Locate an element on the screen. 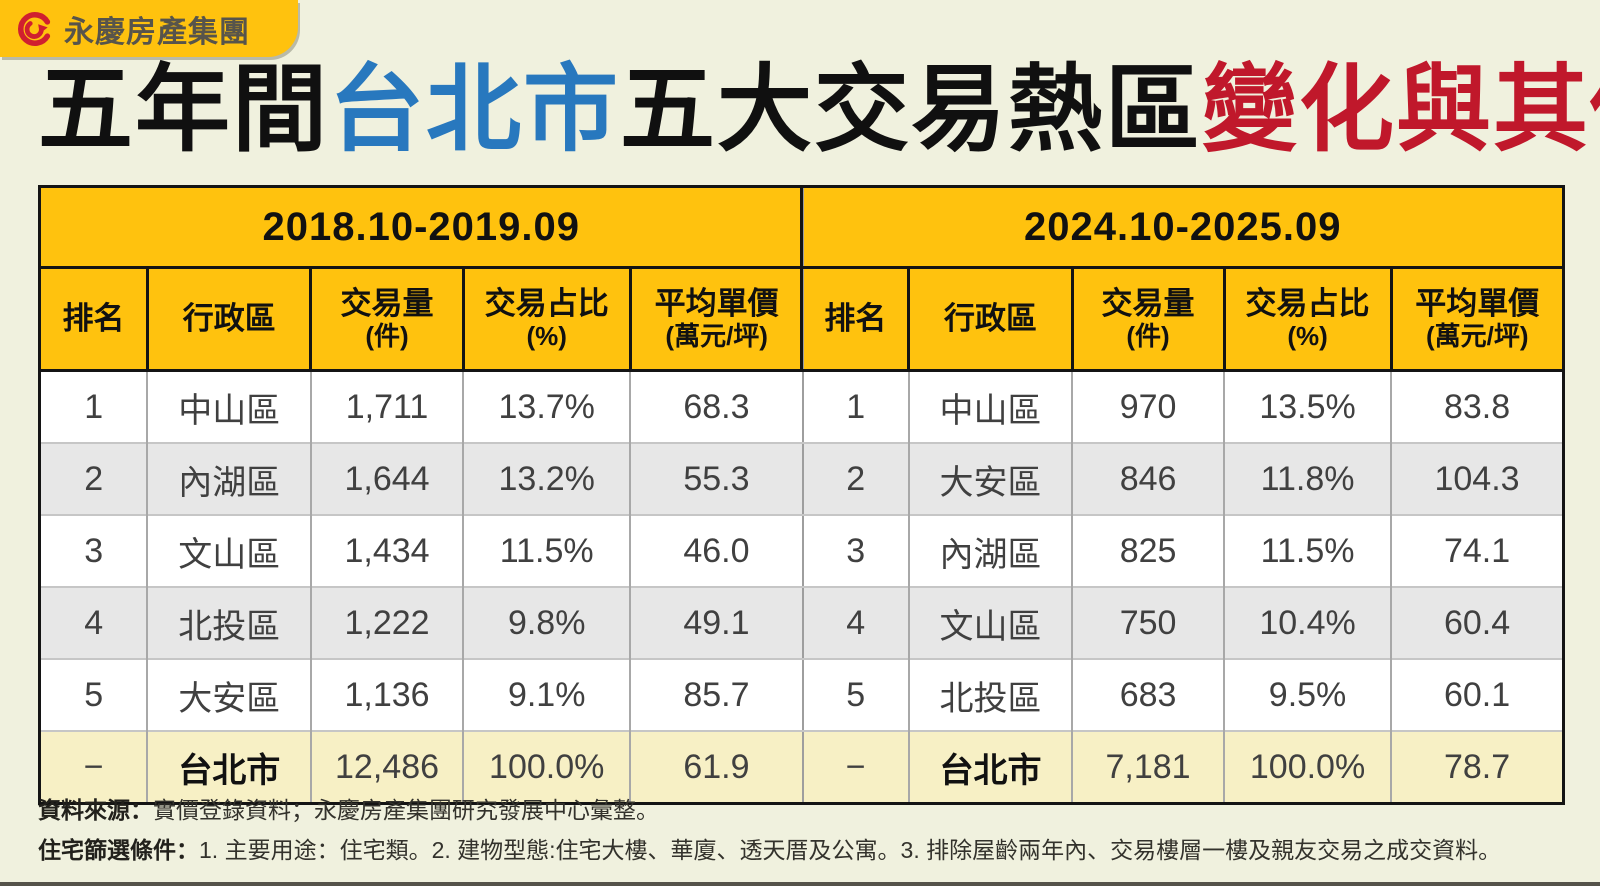  table-row: 2 內湖區 1,644 13.2% 55.3 is located at coordinates (421, 478).